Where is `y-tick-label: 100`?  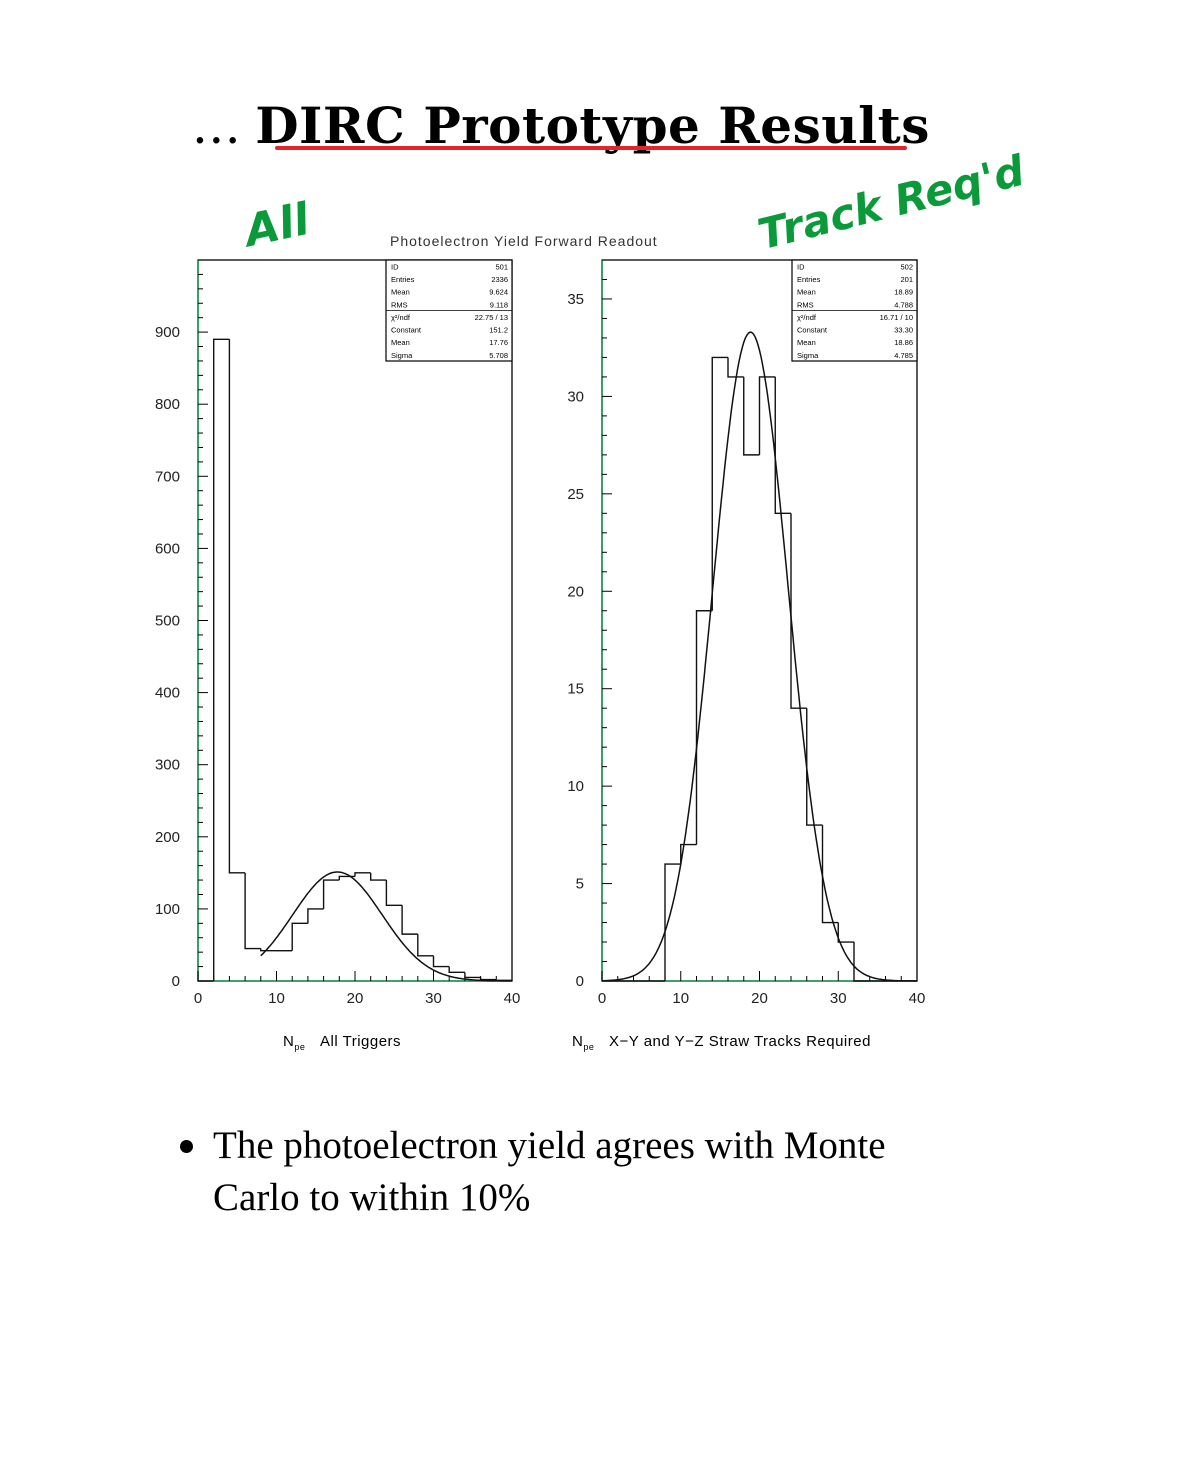 y-tick-label: 100 is located at coordinates (167, 909).